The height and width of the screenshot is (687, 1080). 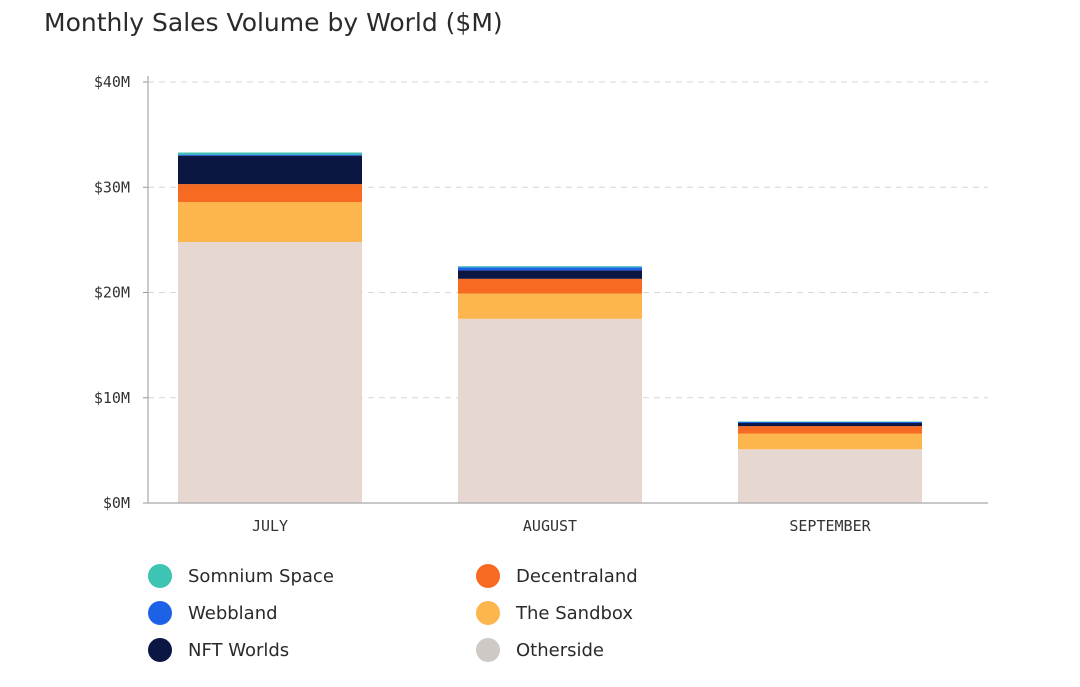 What do you see at coordinates (577, 576) in the screenshot?
I see `legend-label: Decentraland` at bounding box center [577, 576].